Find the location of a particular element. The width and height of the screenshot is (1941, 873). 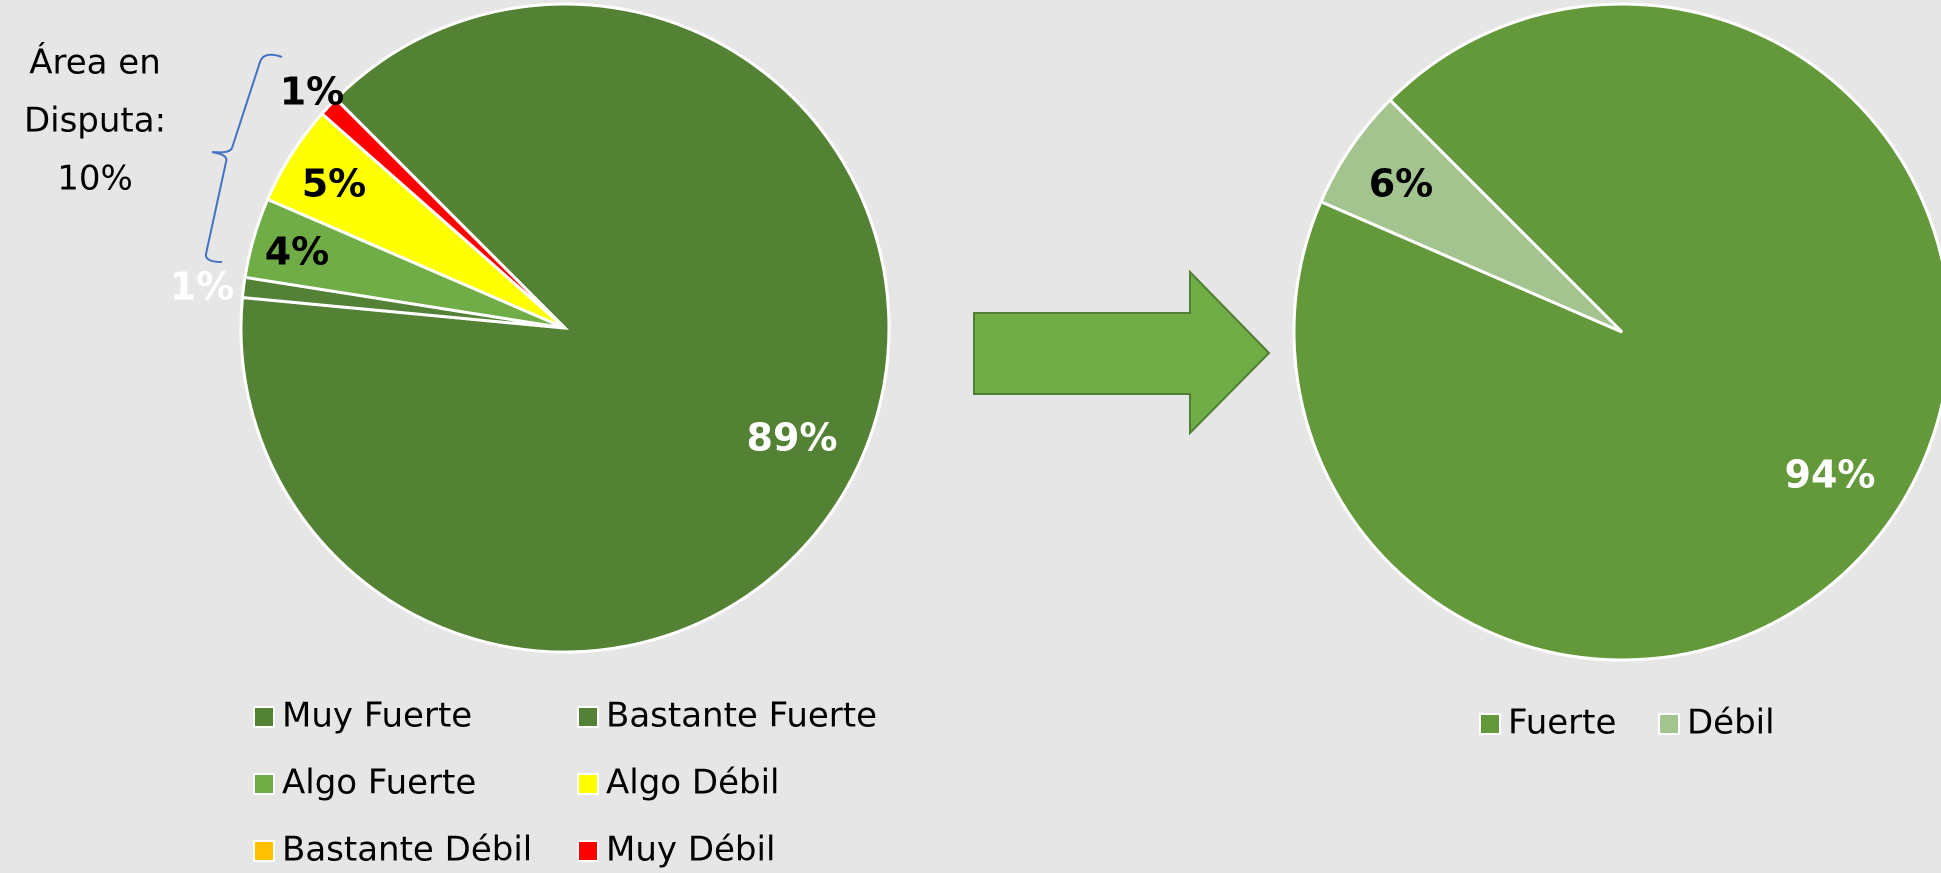

annotation: Área en is located at coordinates (95, 62).